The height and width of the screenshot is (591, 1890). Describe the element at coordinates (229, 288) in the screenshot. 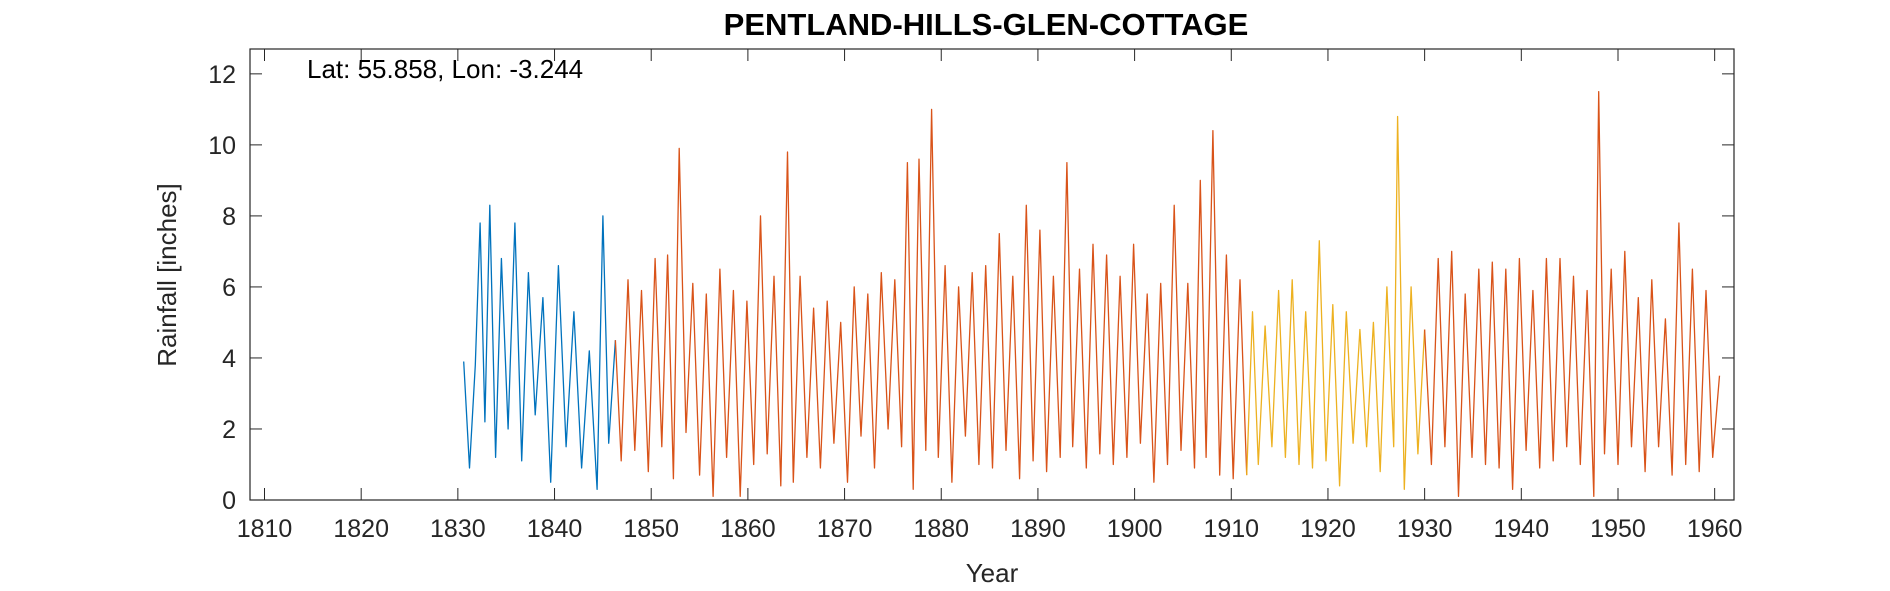

I see `y-tick-label: 6` at that location.